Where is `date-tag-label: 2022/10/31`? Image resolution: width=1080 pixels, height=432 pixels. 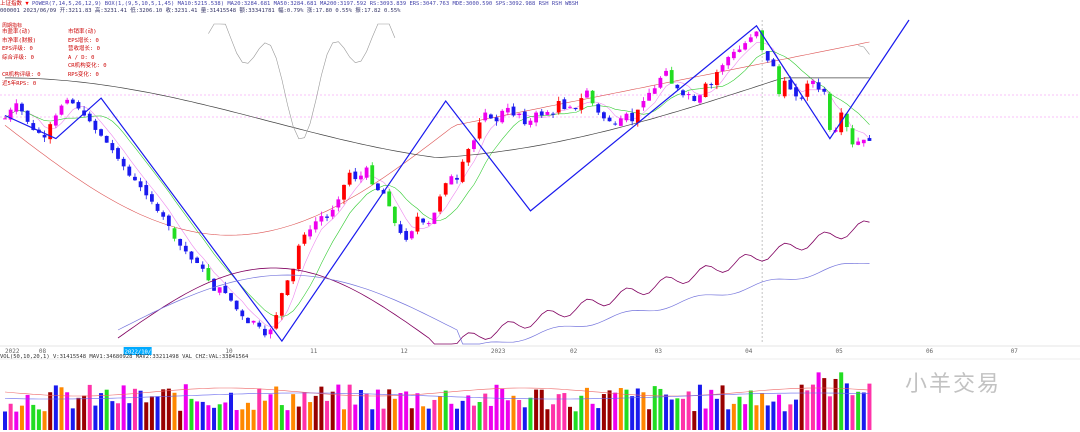 date-tag-label: 2022/10/31 is located at coordinates (141, 353).